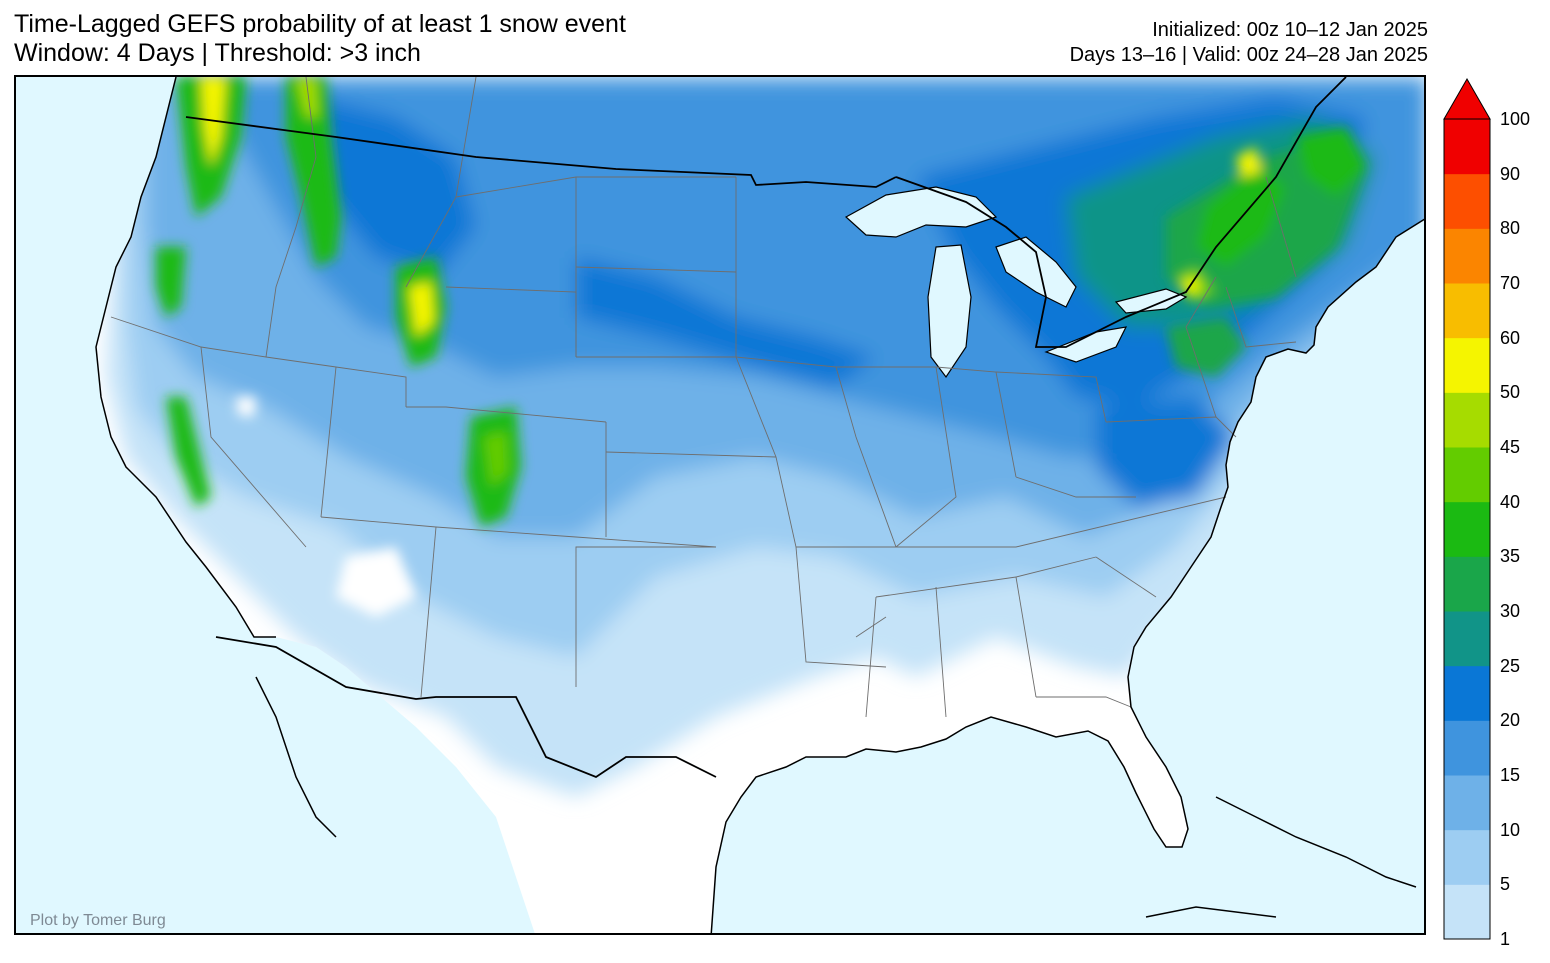 This screenshot has width=1550, height=963. I want to click on colorbar-tick-label: 40, so click(1510, 501).